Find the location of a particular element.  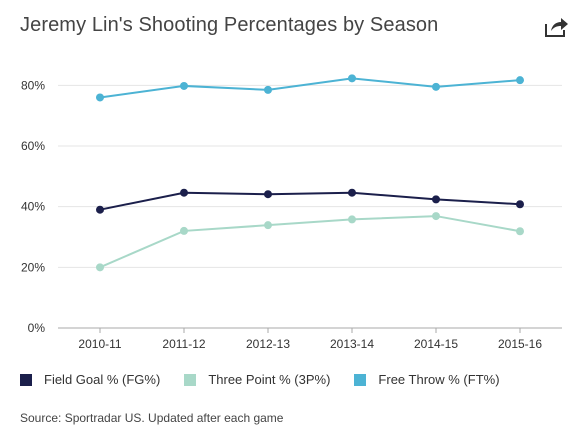

legend-label-3p: Three Point % (3P%) is located at coordinates (269, 379).